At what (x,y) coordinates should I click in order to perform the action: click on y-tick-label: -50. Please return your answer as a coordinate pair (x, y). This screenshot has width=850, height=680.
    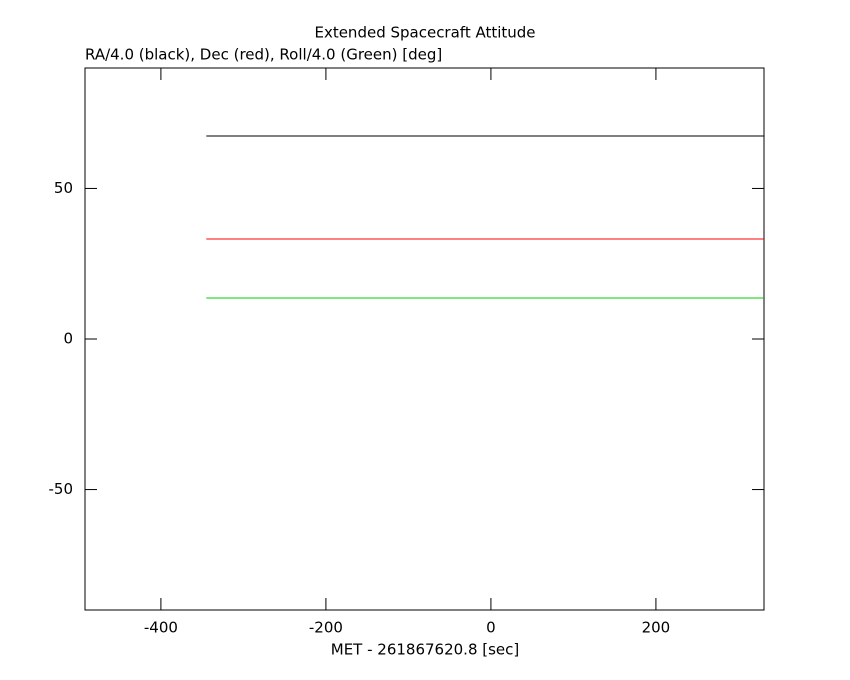
    Looking at the image, I should click on (61, 489).